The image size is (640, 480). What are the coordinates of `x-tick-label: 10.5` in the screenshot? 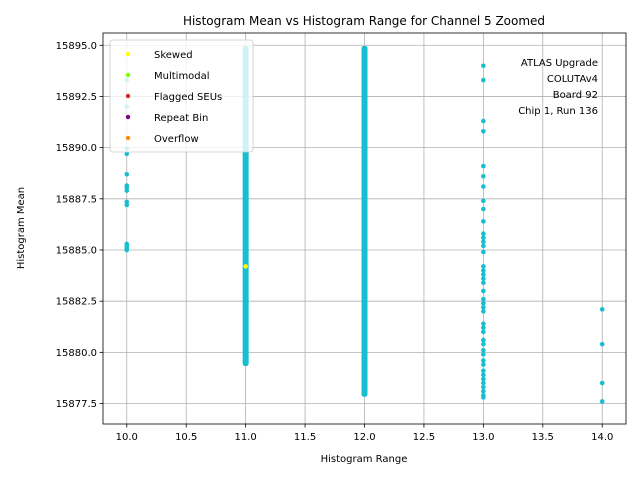 It's located at (186, 437).